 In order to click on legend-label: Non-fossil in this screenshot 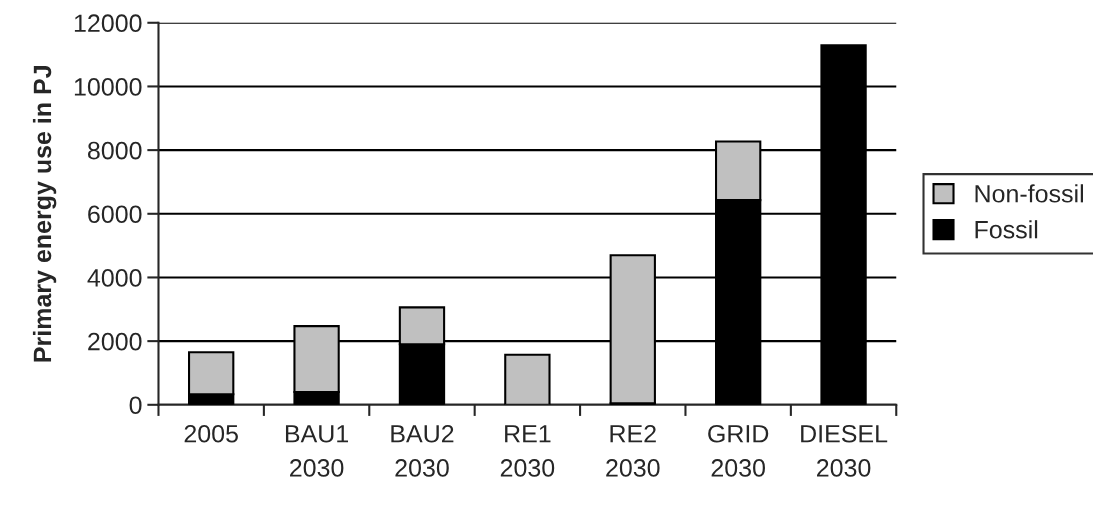, I will do `click(1029, 193)`.